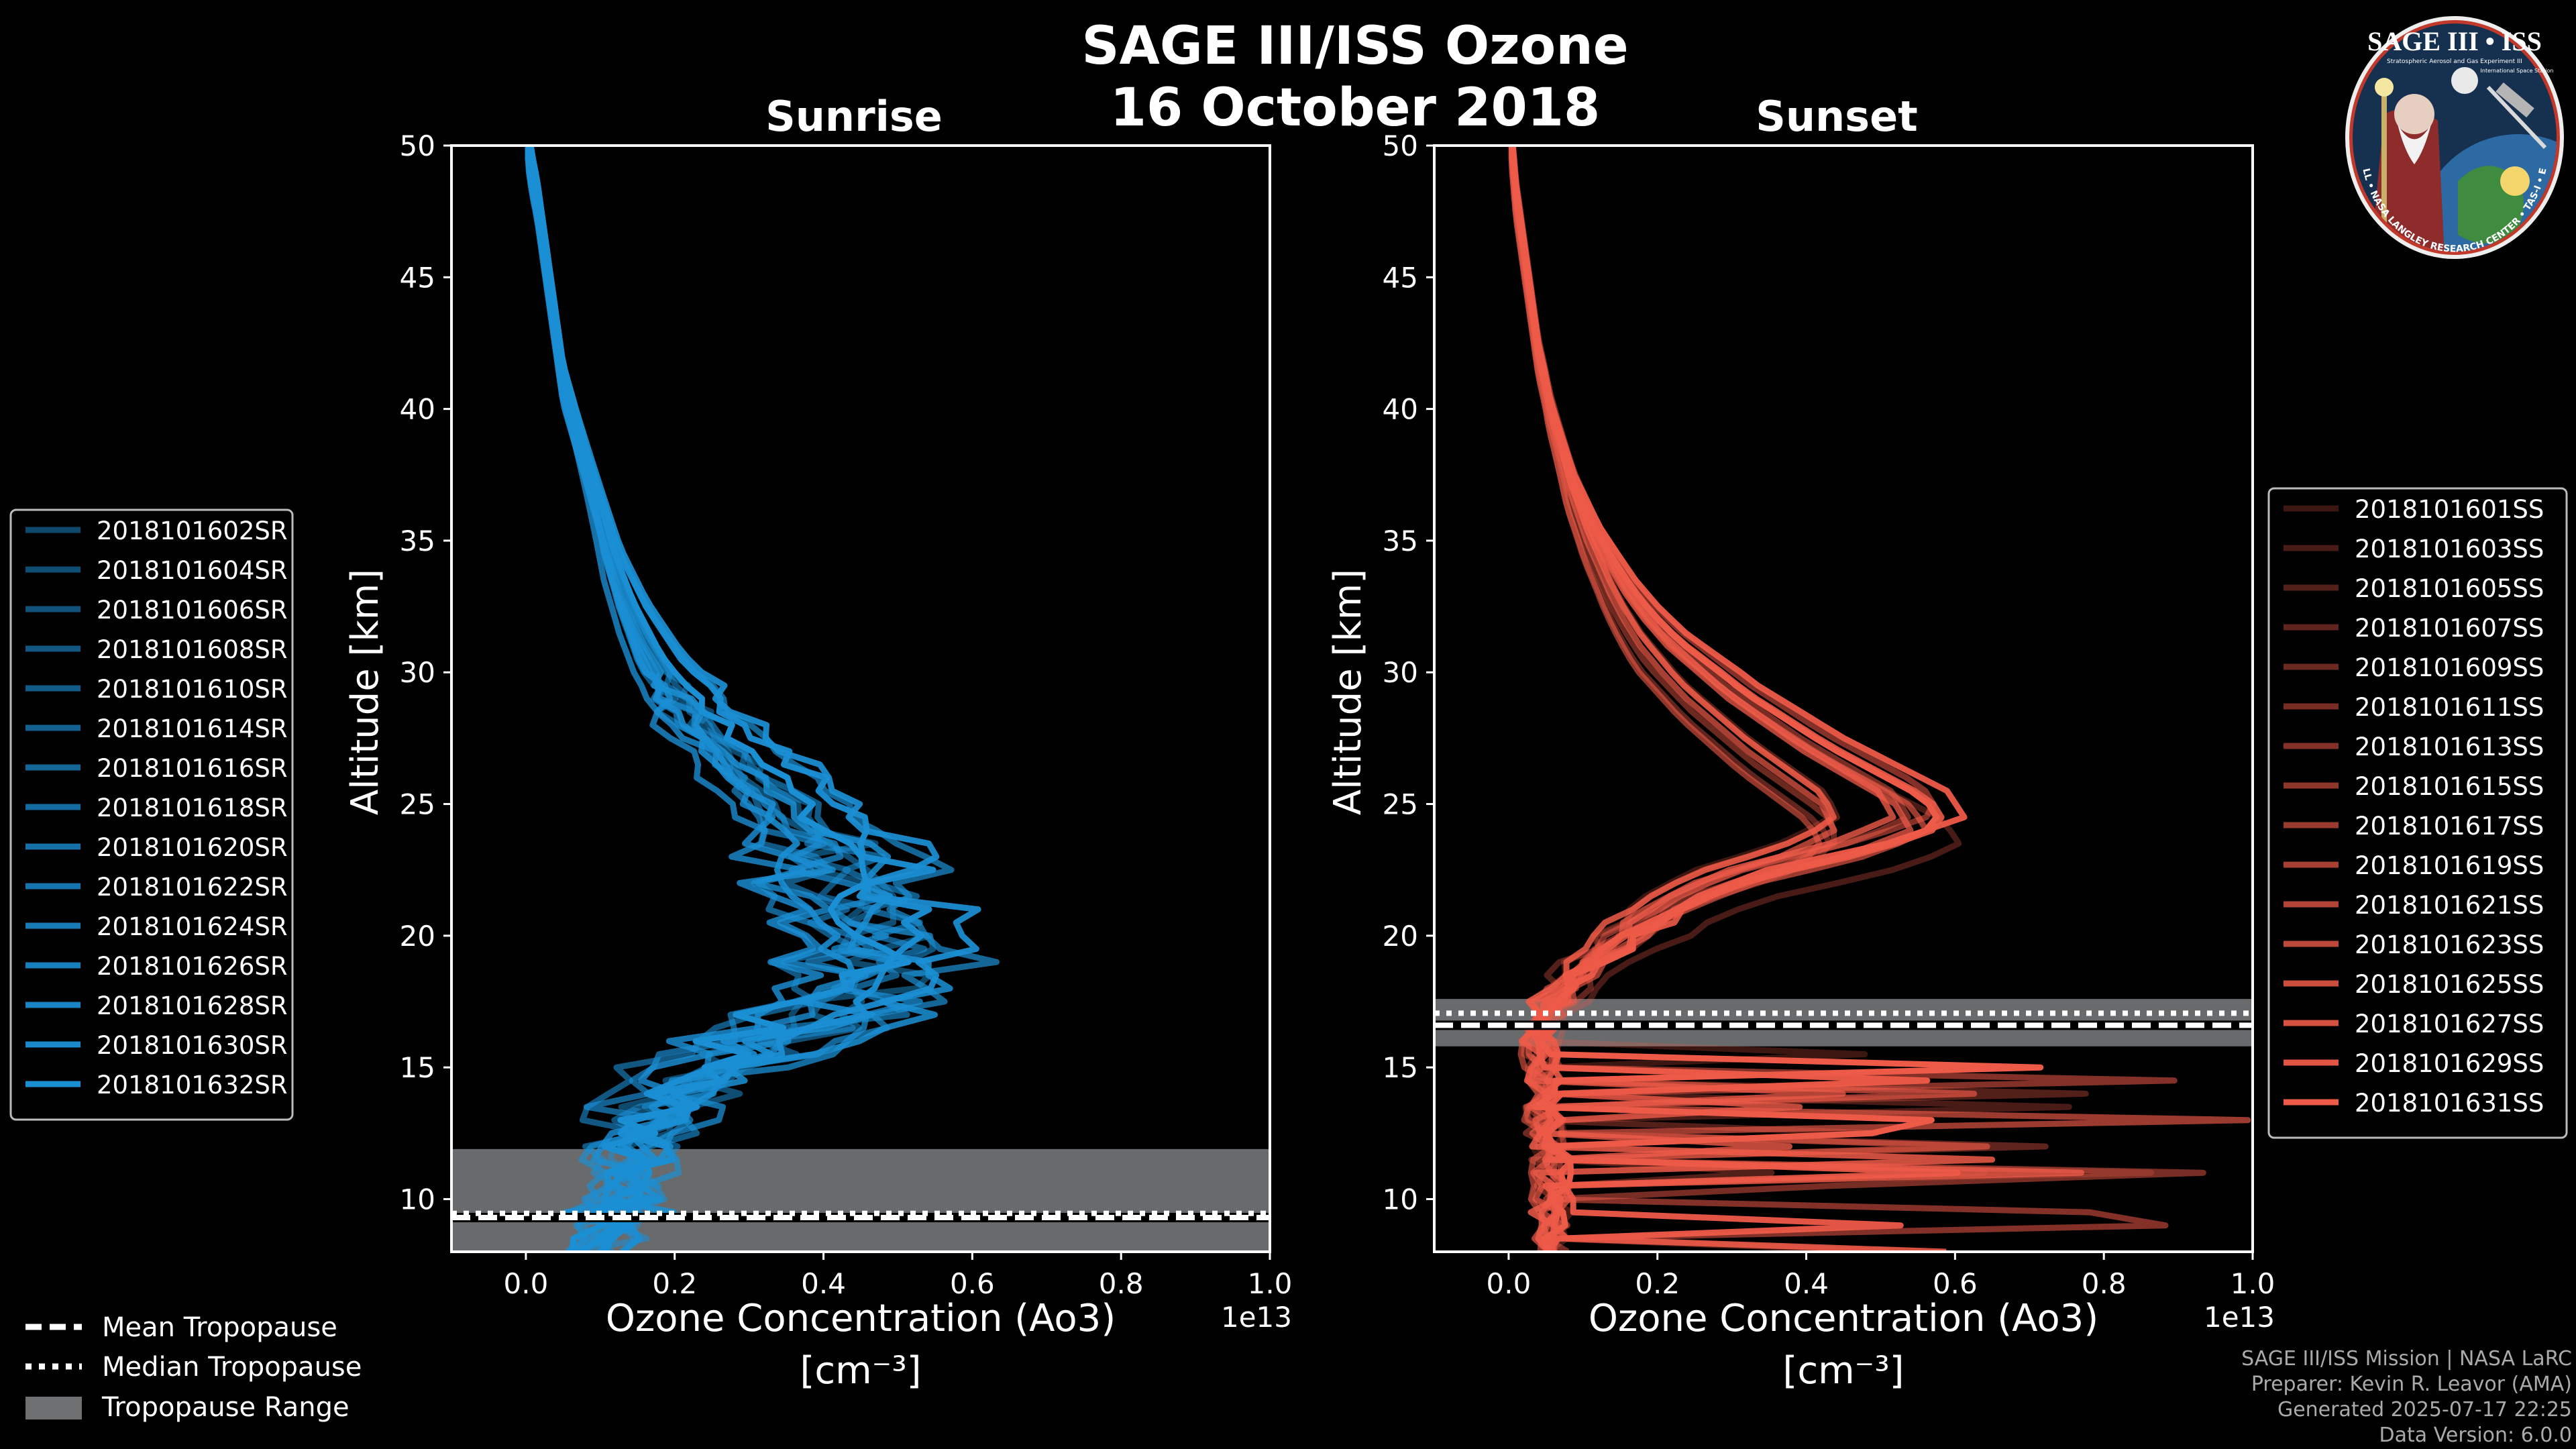  What do you see at coordinates (192, 926) in the screenshot?
I see `legend-entry: 2018101624SR` at bounding box center [192, 926].